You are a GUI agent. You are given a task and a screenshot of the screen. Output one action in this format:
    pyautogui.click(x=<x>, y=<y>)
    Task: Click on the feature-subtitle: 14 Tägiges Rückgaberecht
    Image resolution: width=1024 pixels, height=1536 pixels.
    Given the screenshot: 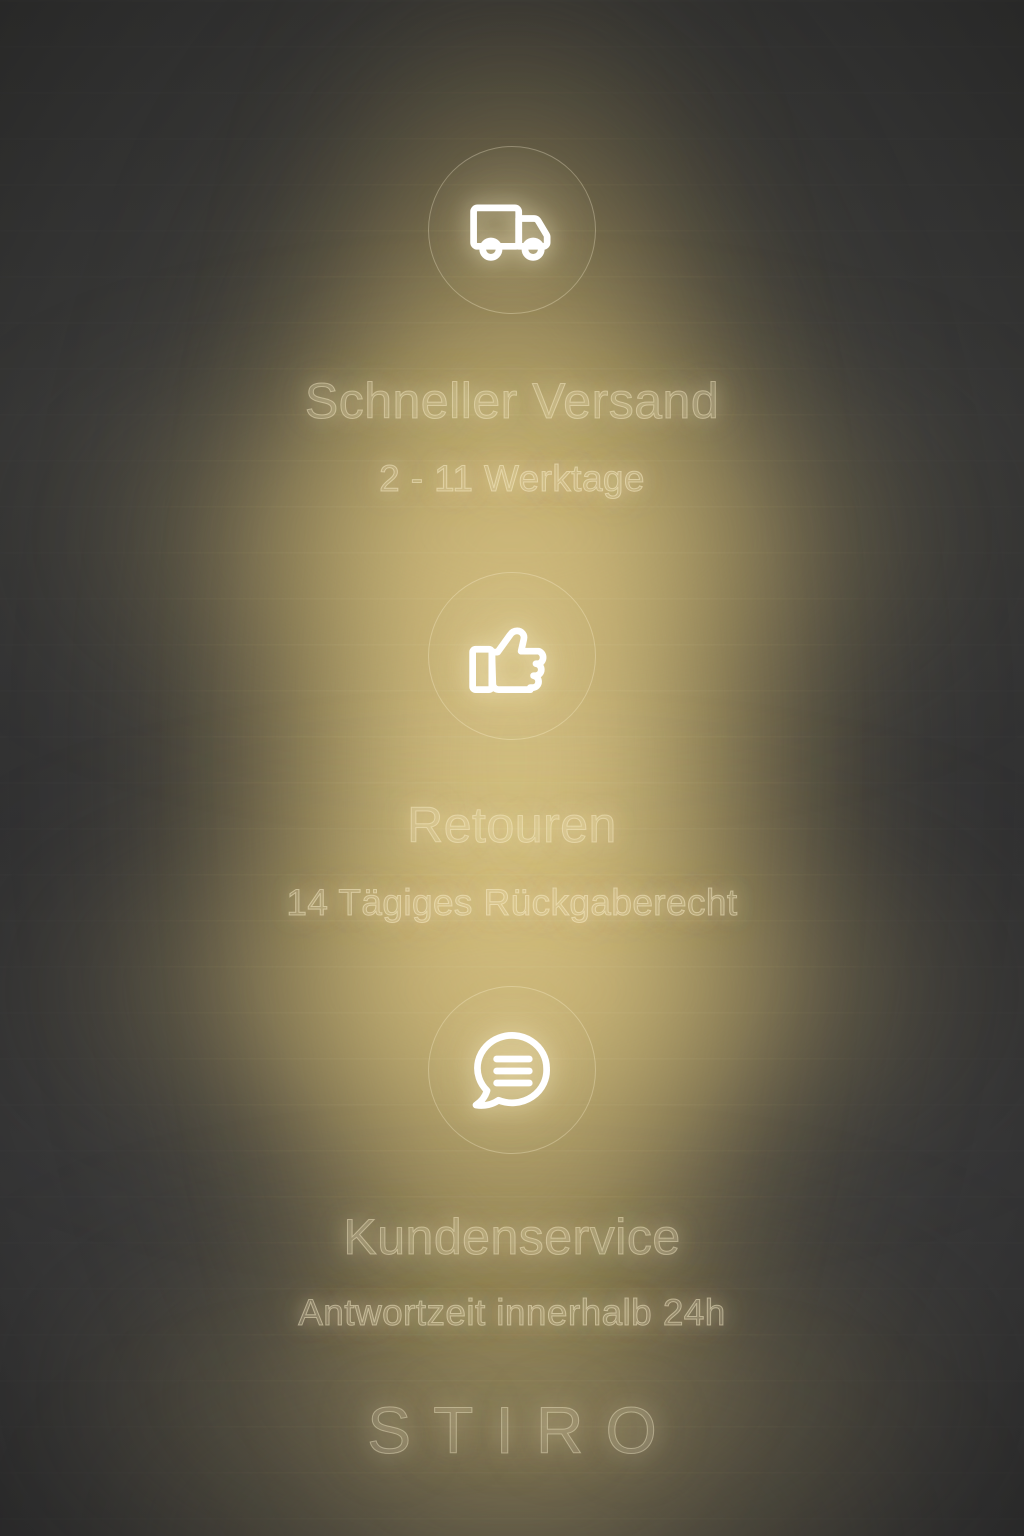 What is the action you would take?
    pyautogui.click(x=512, y=903)
    